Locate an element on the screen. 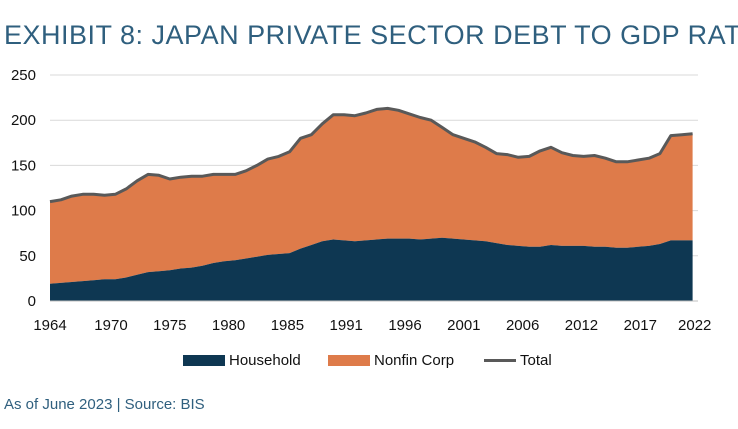  legend-item-total: Total is located at coordinates (518, 360).